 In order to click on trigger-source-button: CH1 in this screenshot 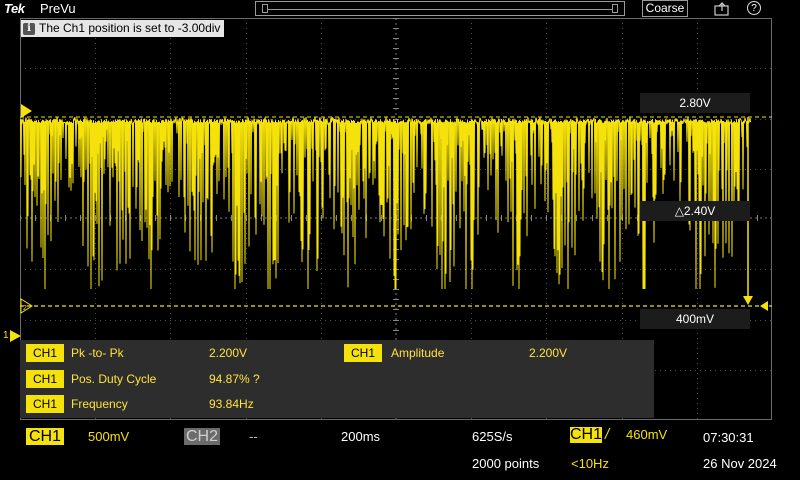, I will do `click(586, 434)`.